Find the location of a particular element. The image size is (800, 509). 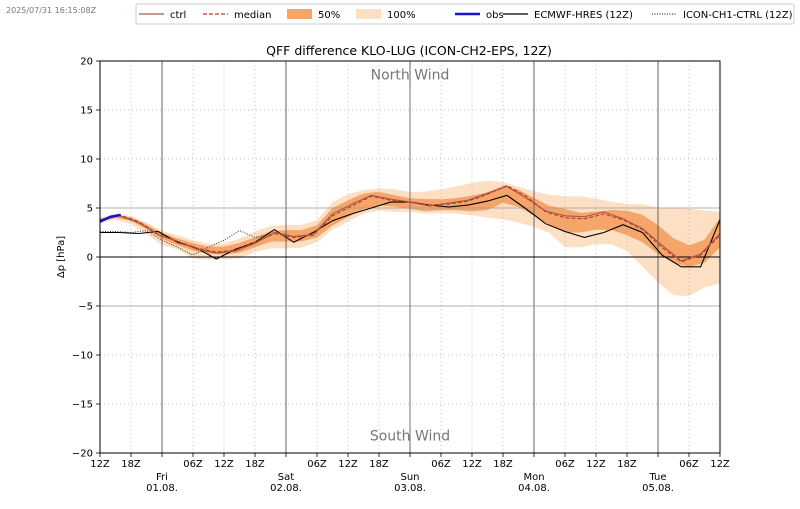

y-tick-label: 0 is located at coordinates (90, 258).